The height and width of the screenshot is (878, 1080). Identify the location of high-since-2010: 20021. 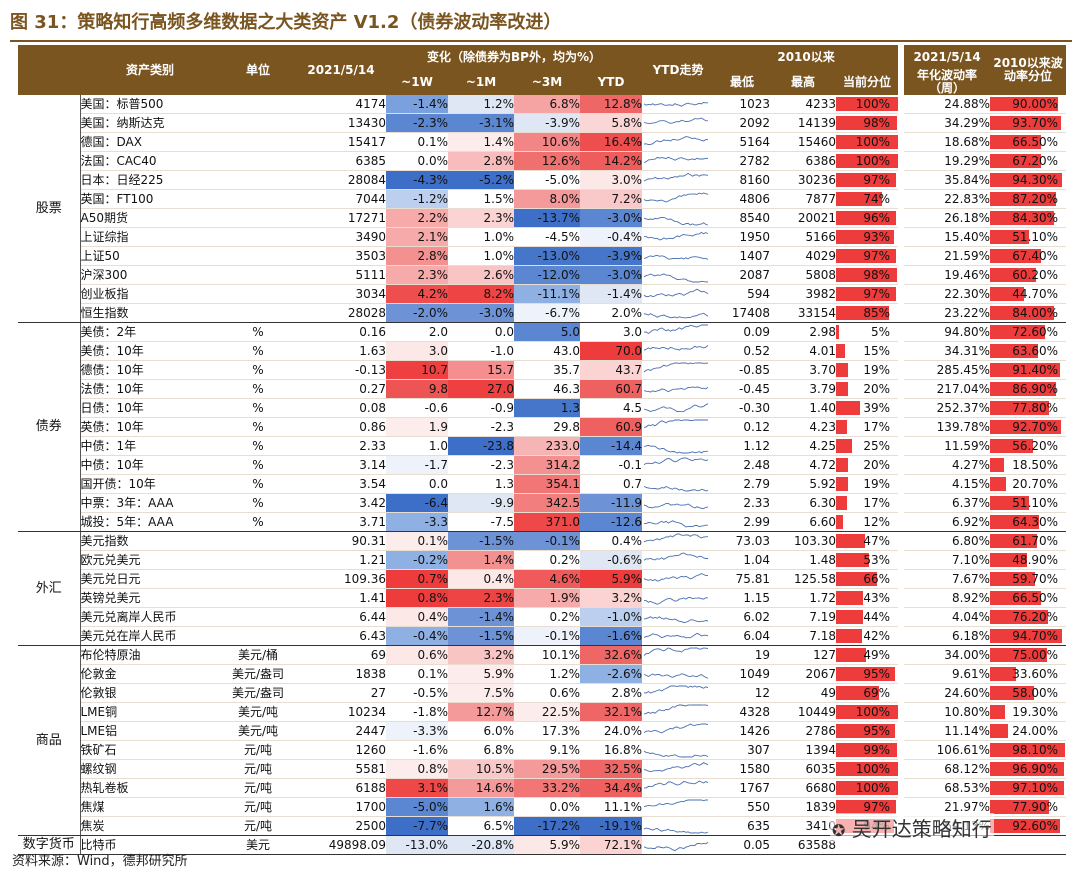
(803, 218).